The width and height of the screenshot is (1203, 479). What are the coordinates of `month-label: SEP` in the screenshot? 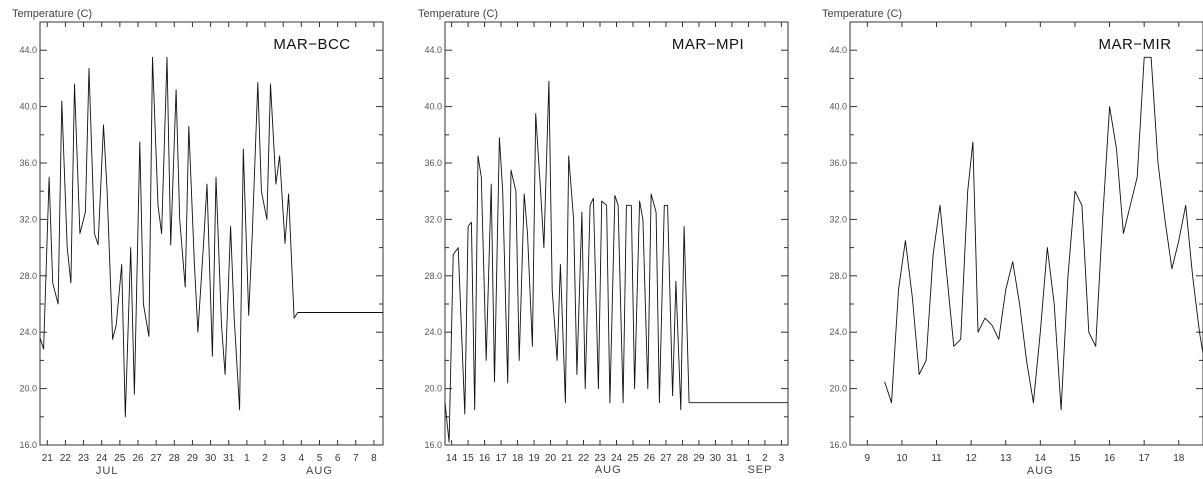 It's located at (759, 470).